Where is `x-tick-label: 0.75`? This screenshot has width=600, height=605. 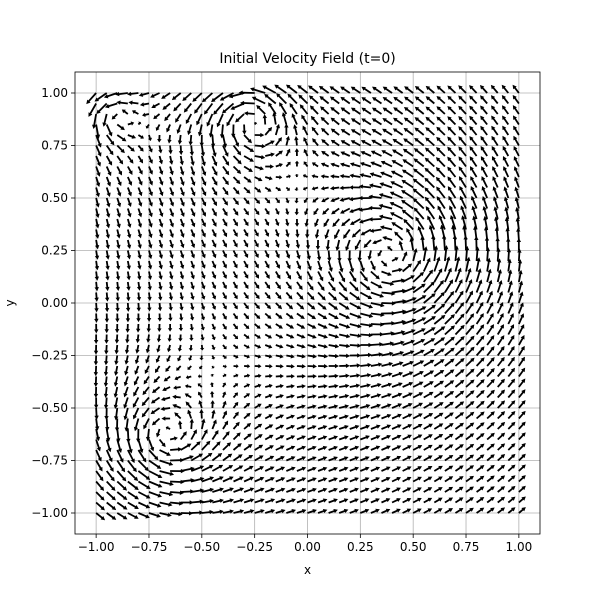 x-tick-label: 0.75 is located at coordinates (466, 547).